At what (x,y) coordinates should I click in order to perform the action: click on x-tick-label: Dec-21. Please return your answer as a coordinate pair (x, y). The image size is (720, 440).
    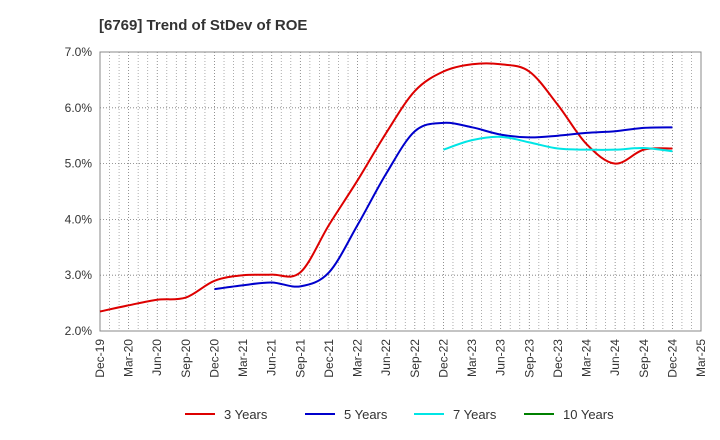
    Looking at the image, I should click on (329, 358).